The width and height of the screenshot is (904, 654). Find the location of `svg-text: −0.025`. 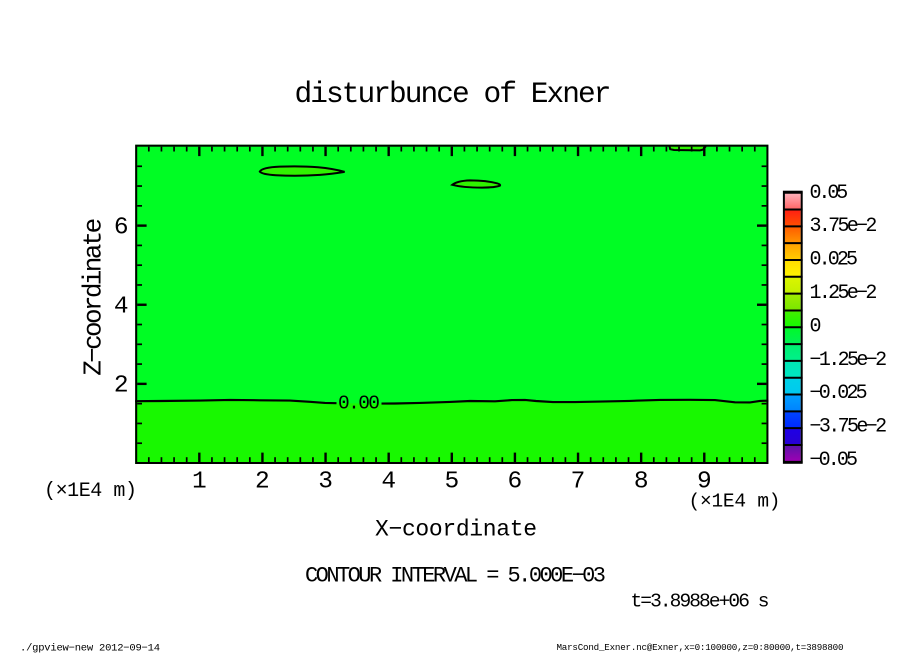

svg-text: −0.025 is located at coordinates (839, 393).